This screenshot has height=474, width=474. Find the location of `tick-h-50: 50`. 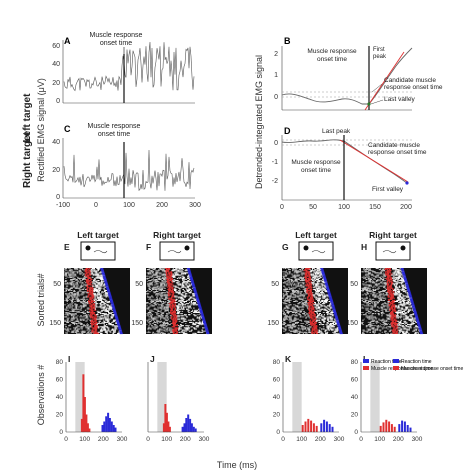

tick-h-50: 50 is located at coordinates (354, 284).